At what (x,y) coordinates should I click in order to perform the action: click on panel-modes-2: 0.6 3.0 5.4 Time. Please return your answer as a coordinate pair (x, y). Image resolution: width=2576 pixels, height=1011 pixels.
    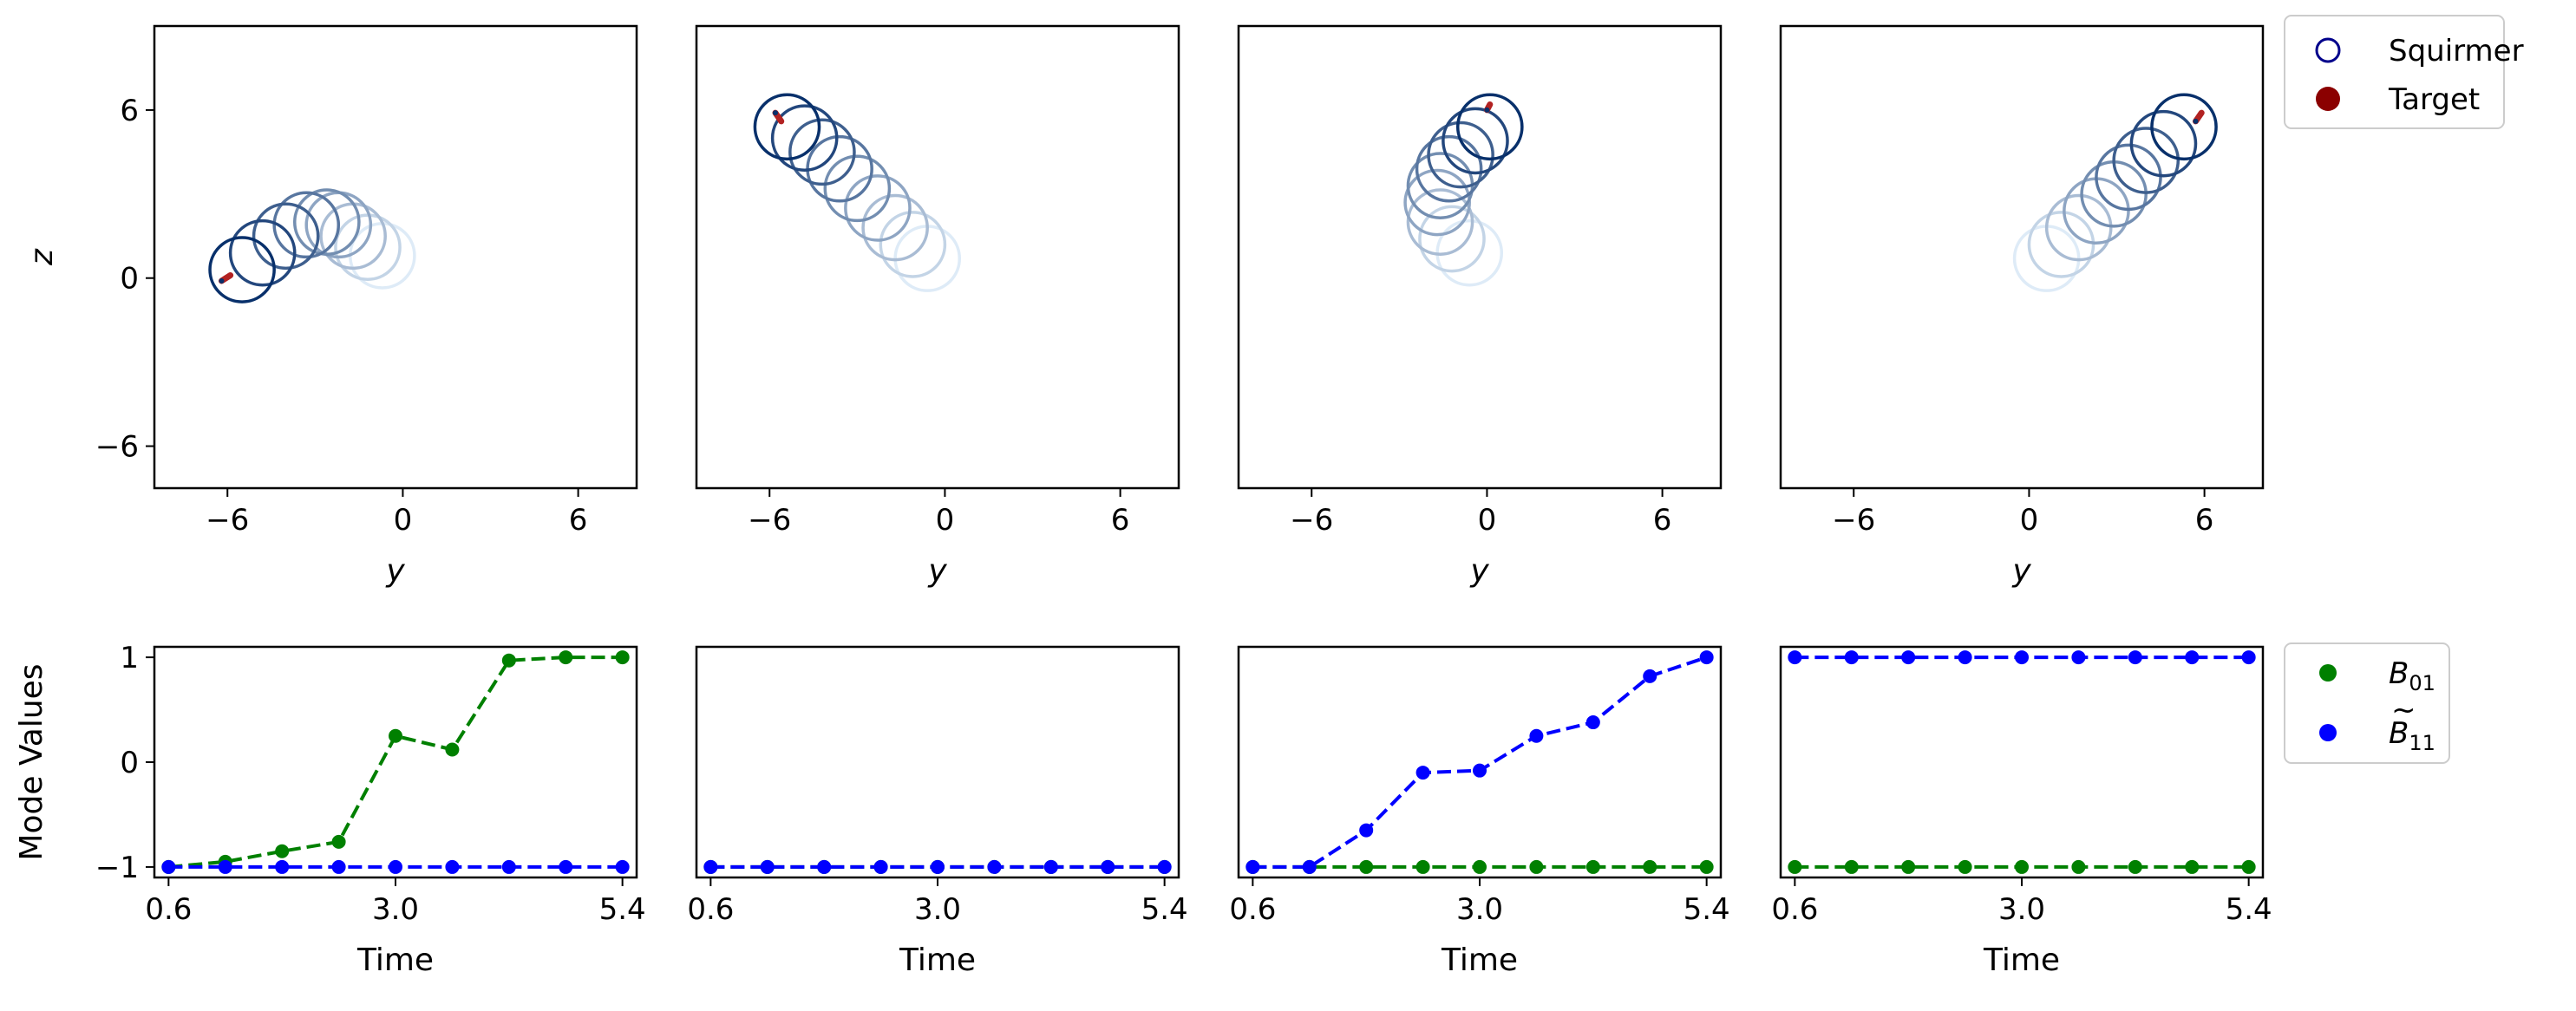
    Looking at the image, I should click on (937, 811).